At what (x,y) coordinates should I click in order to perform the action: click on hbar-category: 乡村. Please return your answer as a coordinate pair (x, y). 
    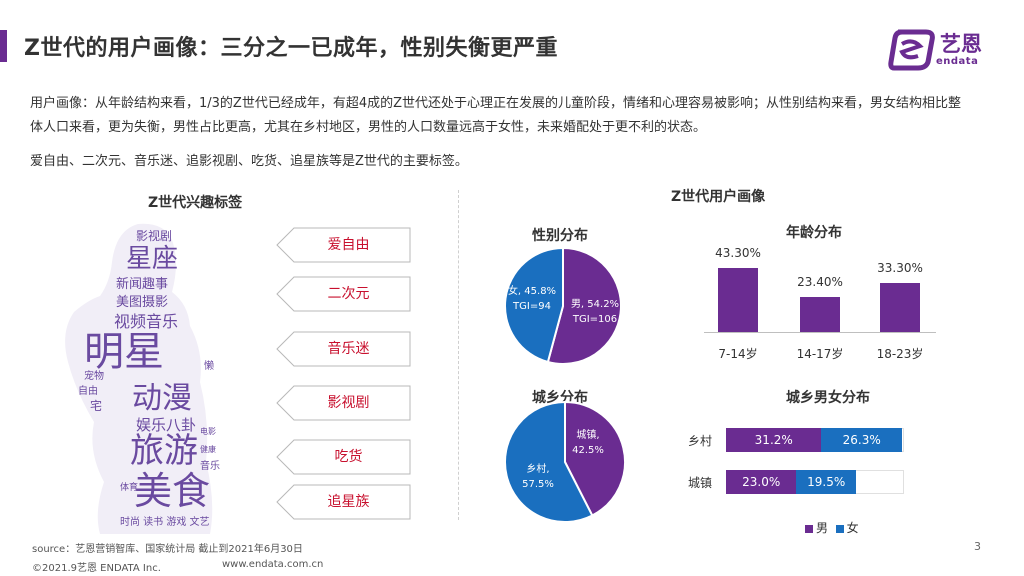
    Looking at the image, I should click on (700, 441).